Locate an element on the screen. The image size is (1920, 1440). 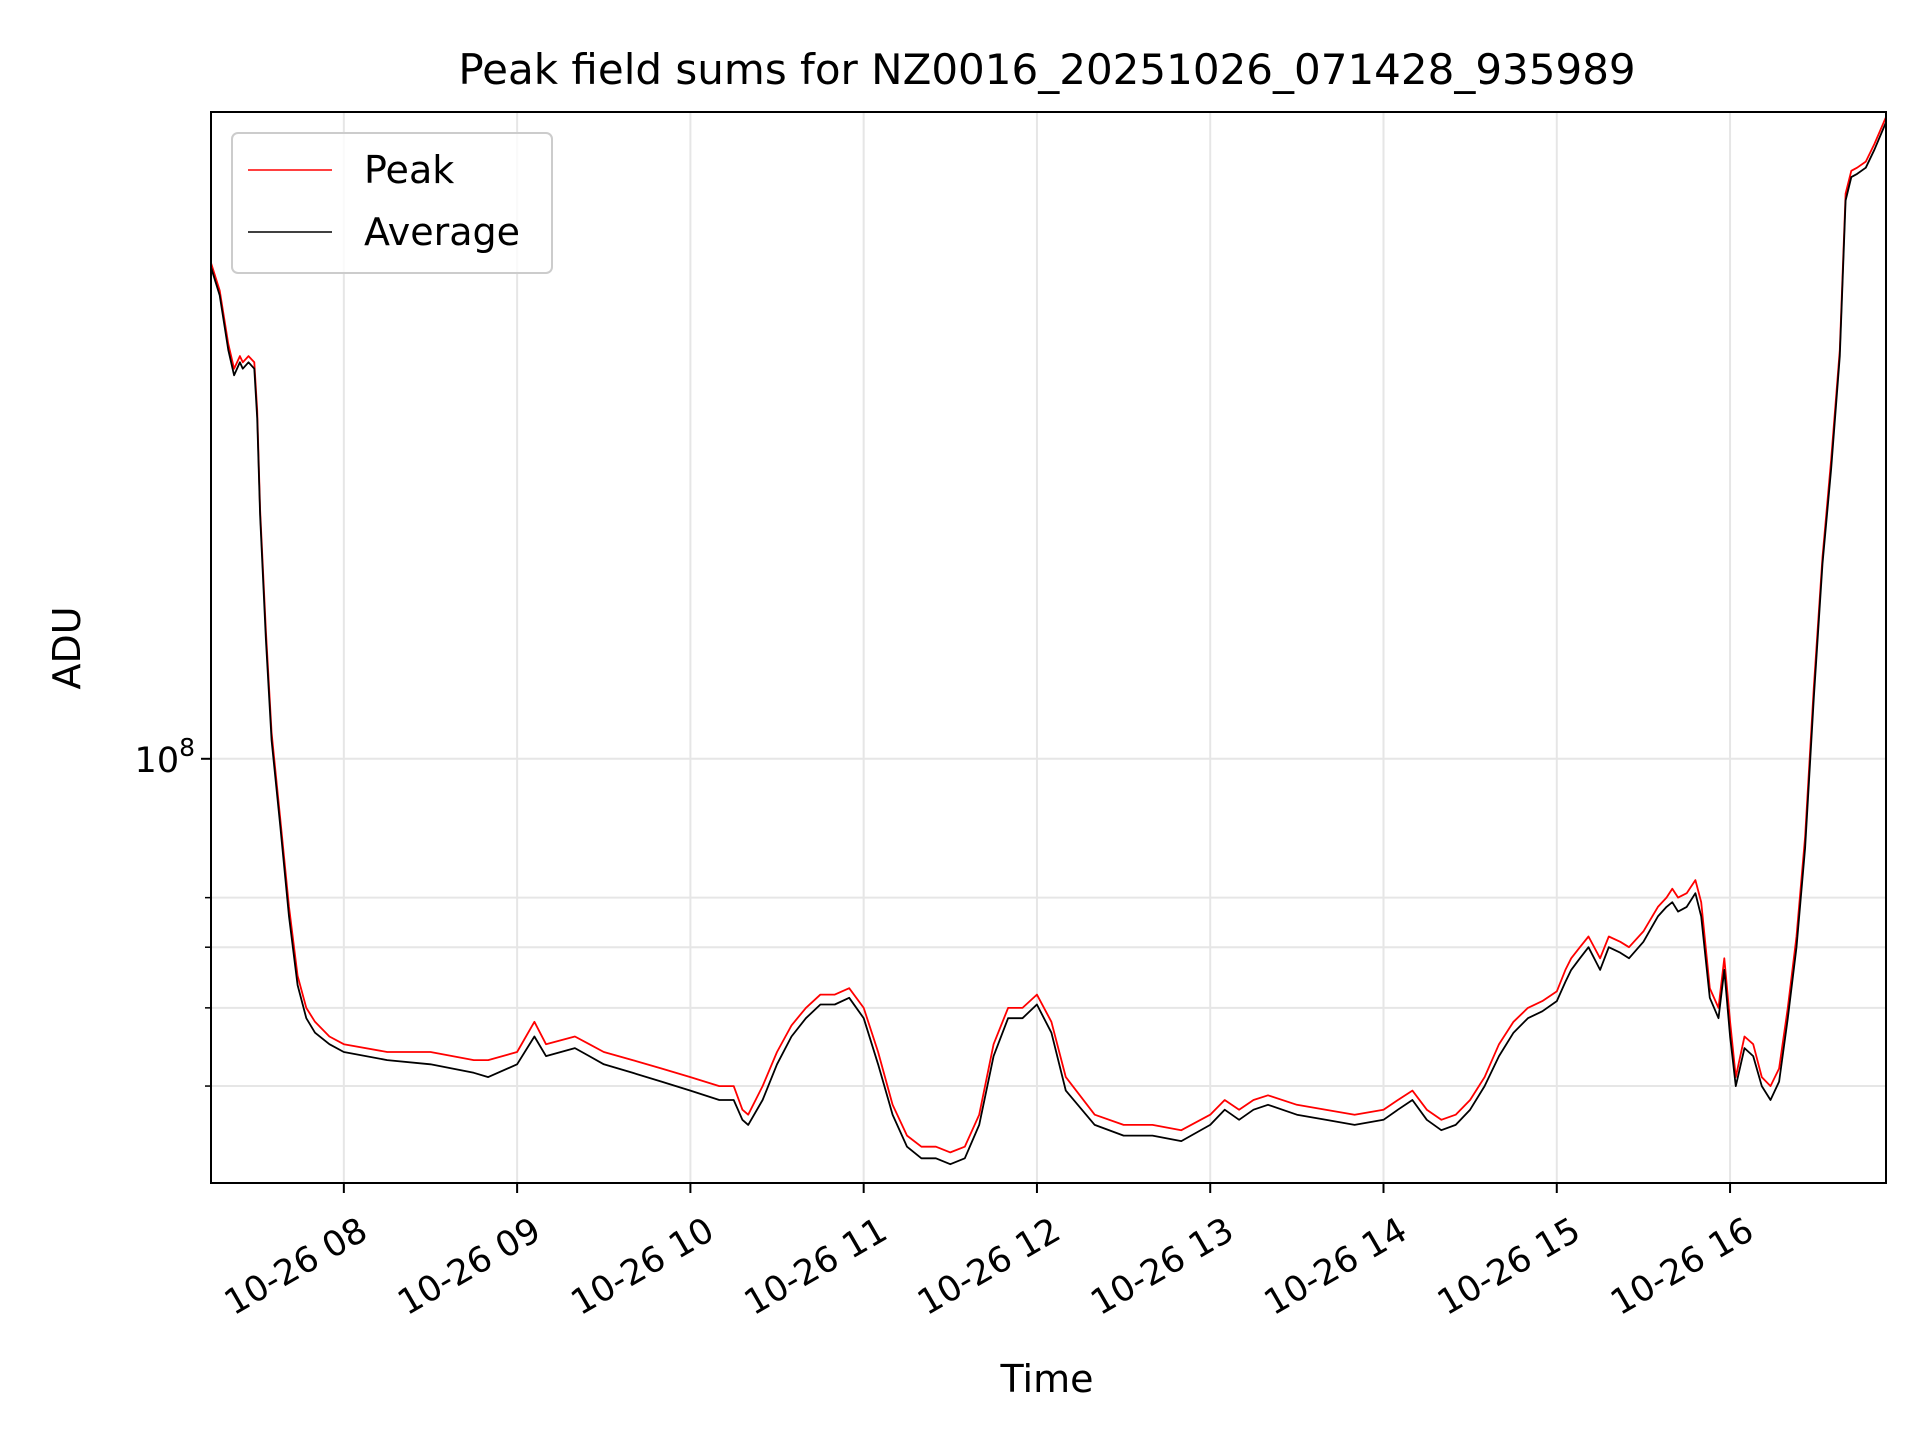
y-axis: 108 is located at coordinates (173, 910).